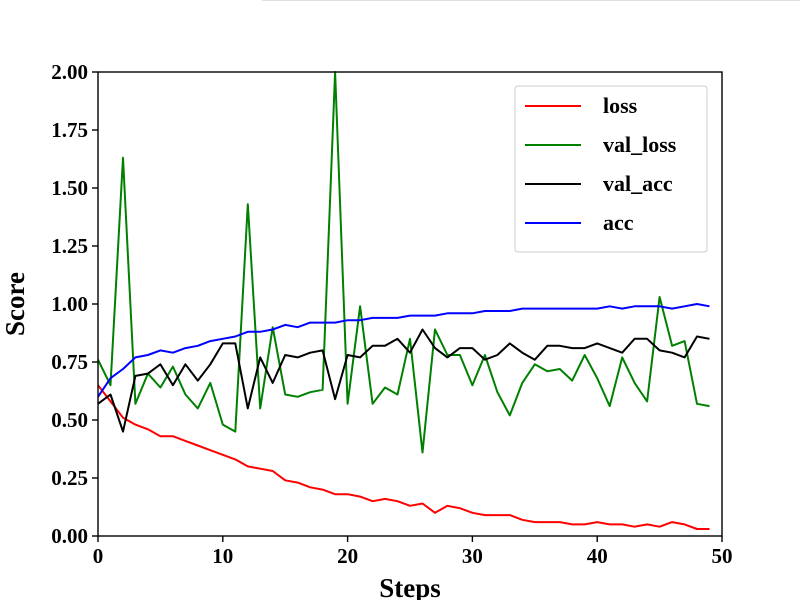 Image resolution: width=800 pixels, height=600 pixels. What do you see at coordinates (98, 556) in the screenshot?
I see `x-tick-label: 0` at bounding box center [98, 556].